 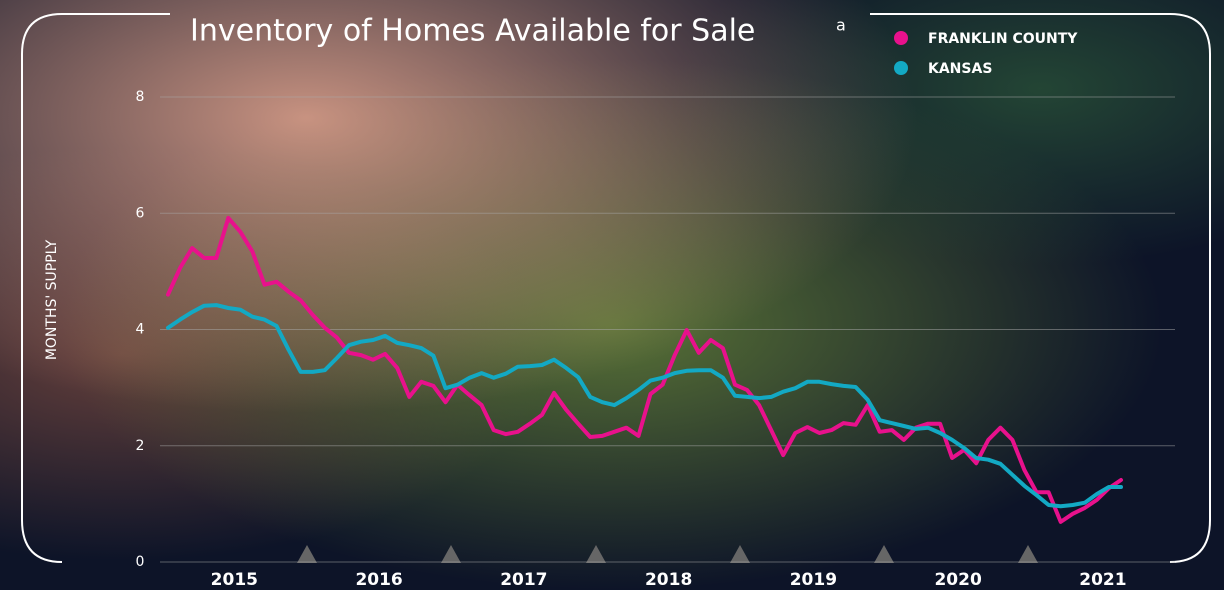 What do you see at coordinates (841, 25) in the screenshot?
I see `title-note: a` at bounding box center [841, 25].